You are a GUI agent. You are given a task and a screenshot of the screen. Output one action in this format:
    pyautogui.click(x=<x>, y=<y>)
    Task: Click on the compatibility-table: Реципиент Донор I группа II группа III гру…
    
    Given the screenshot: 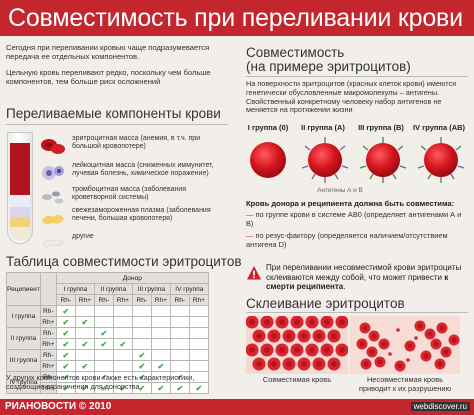 What is the action you would take?
    pyautogui.click(x=107, y=333)
    